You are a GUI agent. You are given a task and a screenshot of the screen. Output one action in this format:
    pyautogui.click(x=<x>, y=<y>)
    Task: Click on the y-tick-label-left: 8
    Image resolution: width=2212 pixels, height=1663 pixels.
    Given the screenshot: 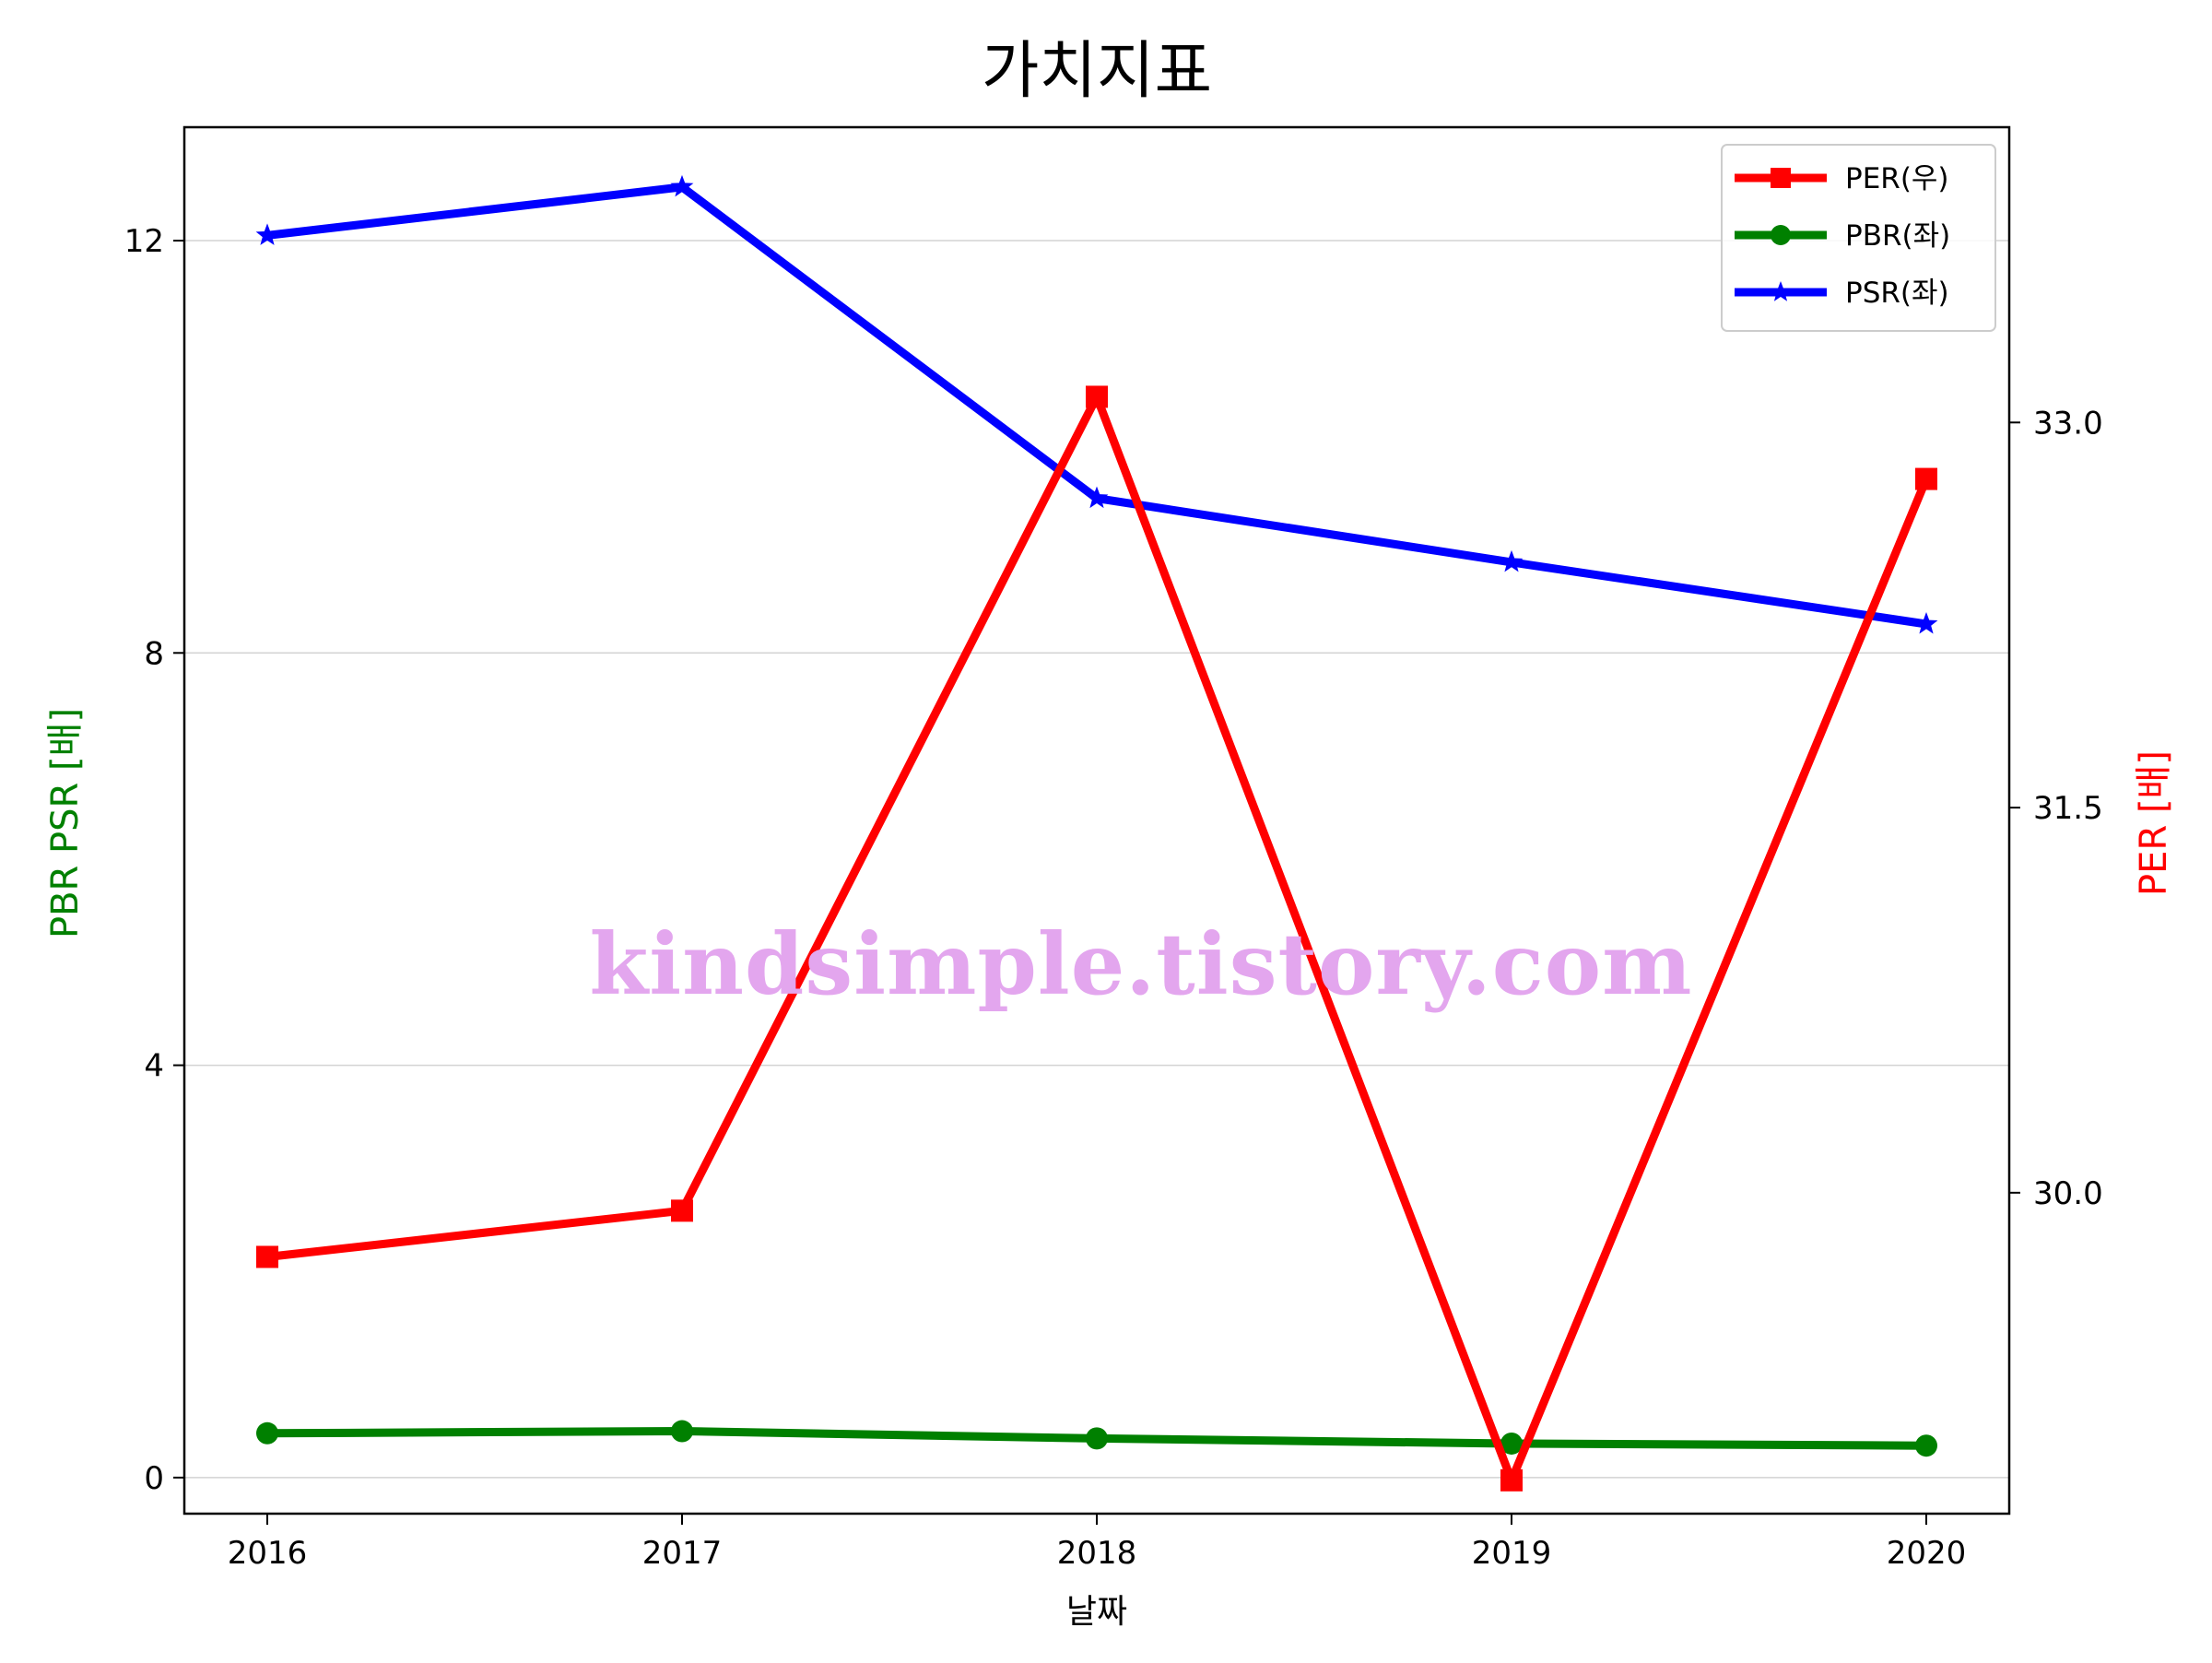 What is the action you would take?
    pyautogui.click(x=154, y=653)
    